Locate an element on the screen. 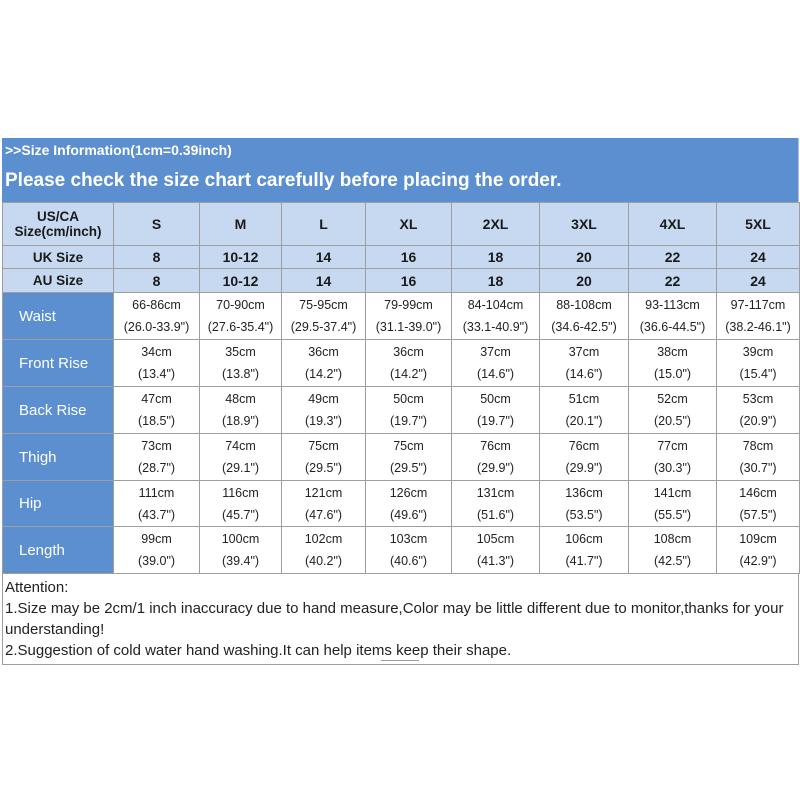 This screenshot has height=800, width=800. cm-value: 78cm is located at coordinates (758, 446).